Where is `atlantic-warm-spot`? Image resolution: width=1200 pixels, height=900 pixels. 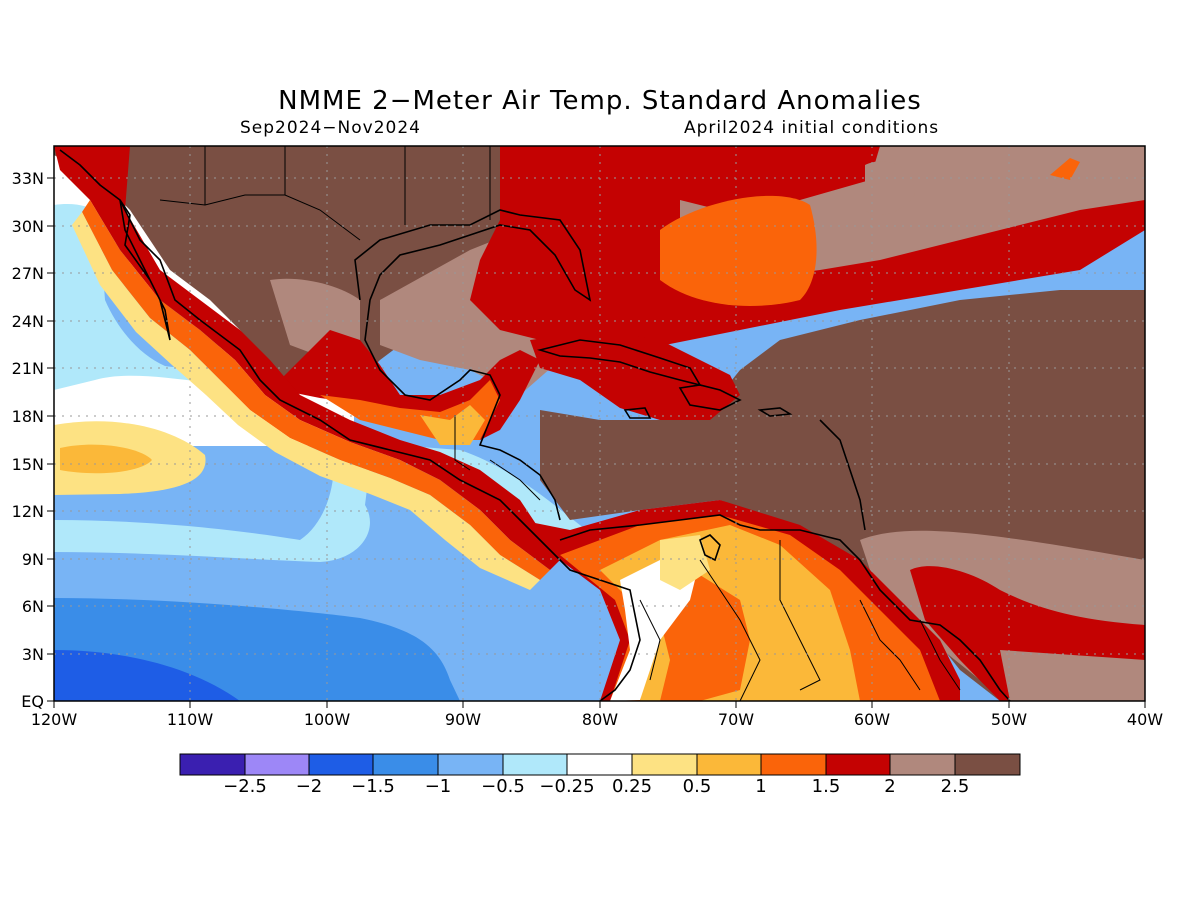 atlantic-warm-spot is located at coordinates (1065, 169).